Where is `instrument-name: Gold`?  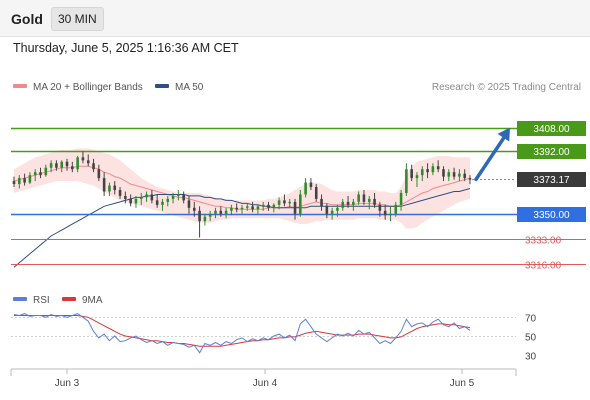
instrument-name: Gold is located at coordinates (27, 19).